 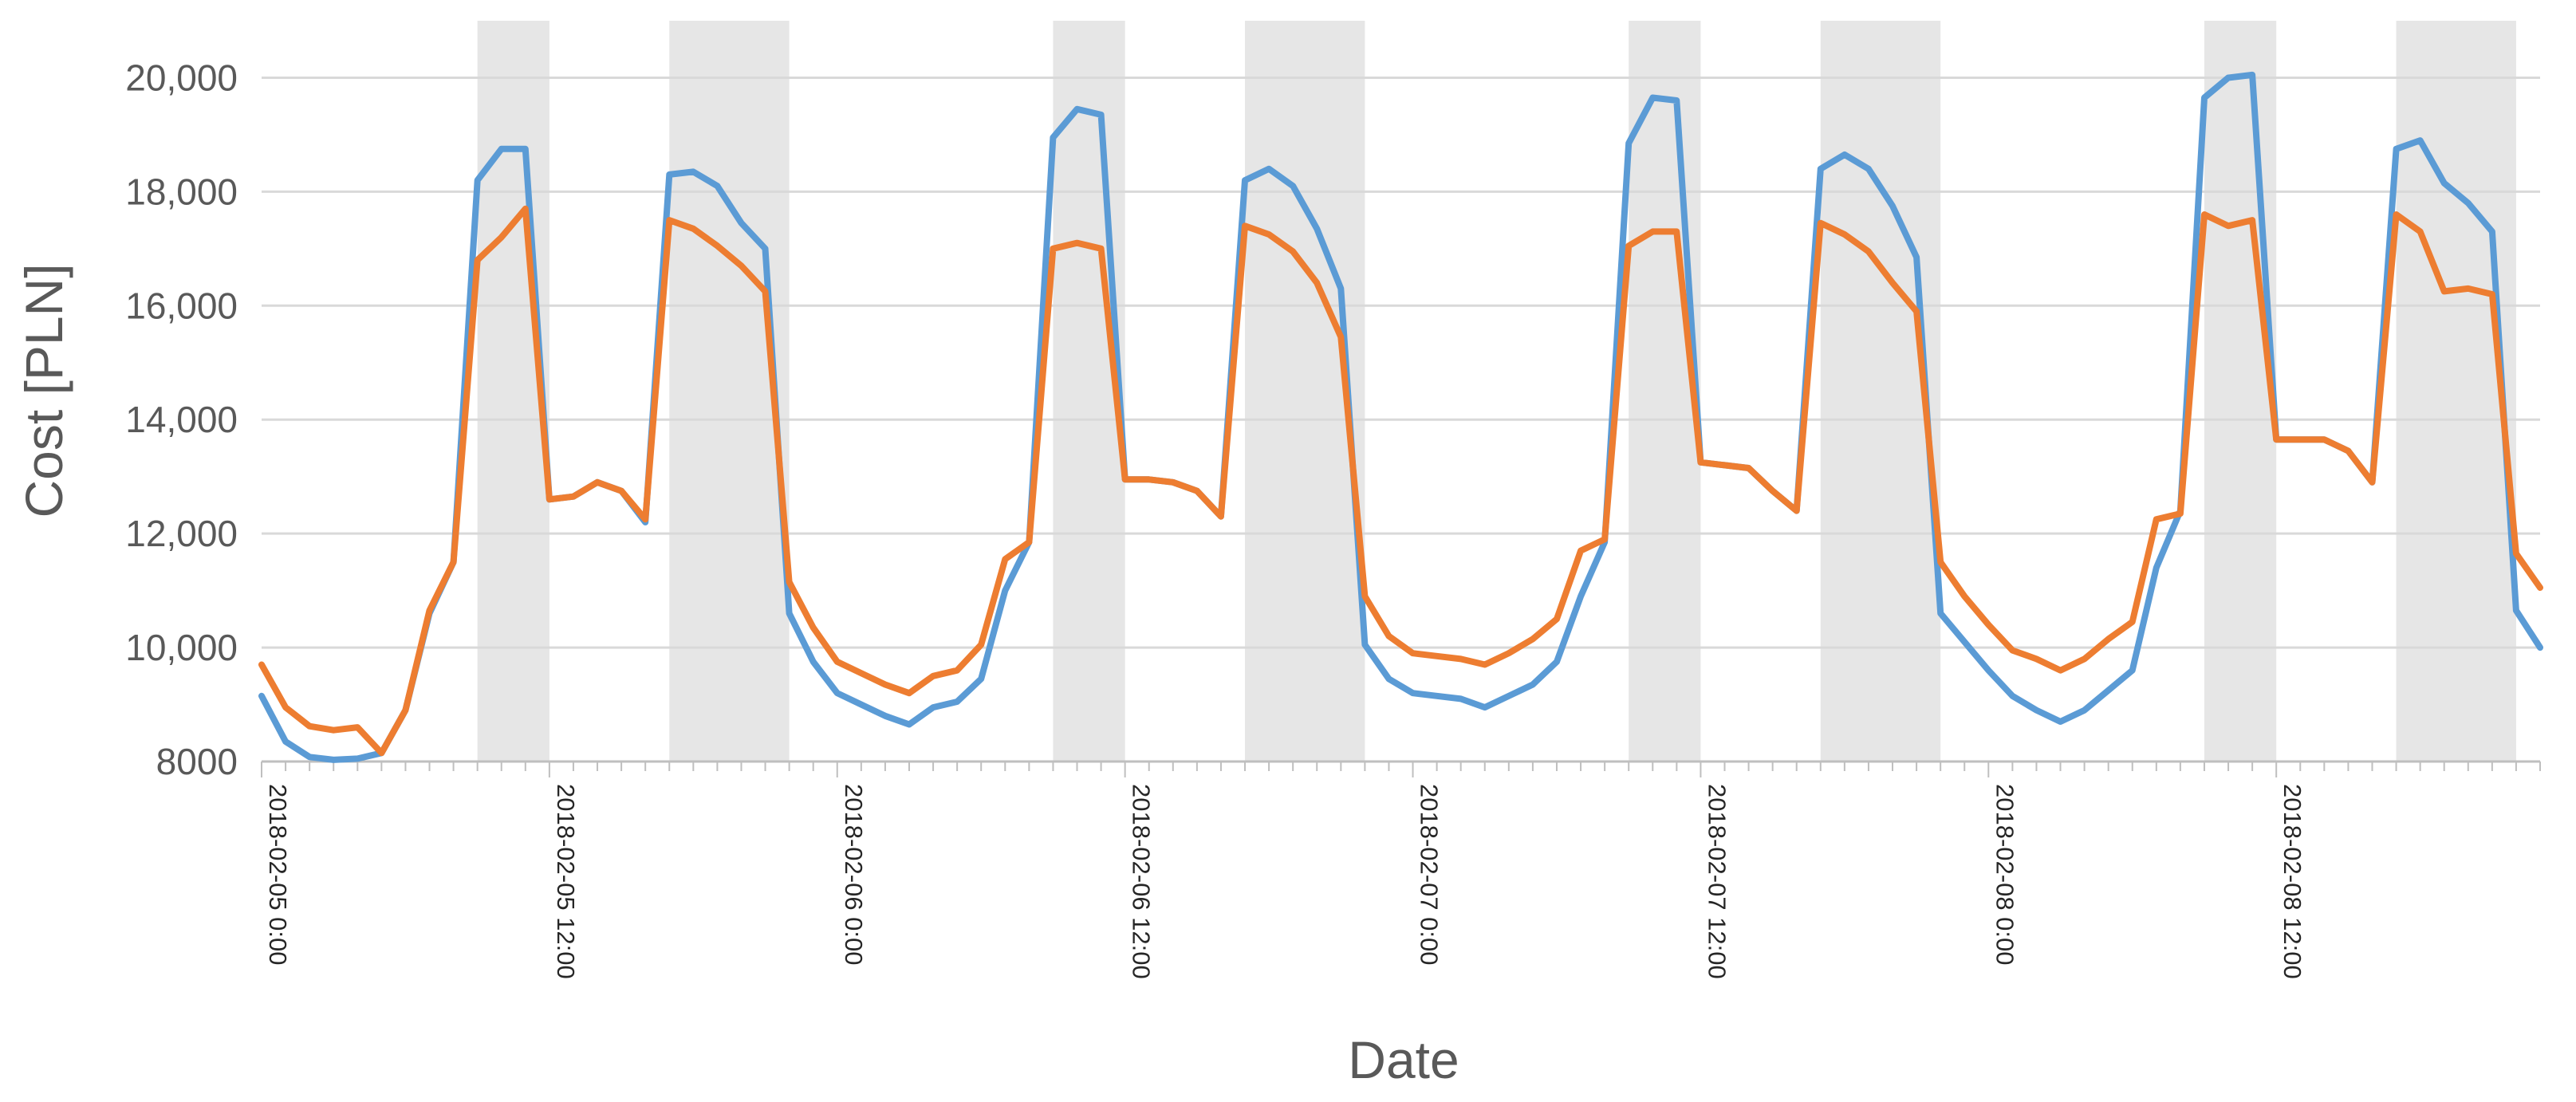 I want to click on y-tick-label: 12,000, so click(x=181, y=533).